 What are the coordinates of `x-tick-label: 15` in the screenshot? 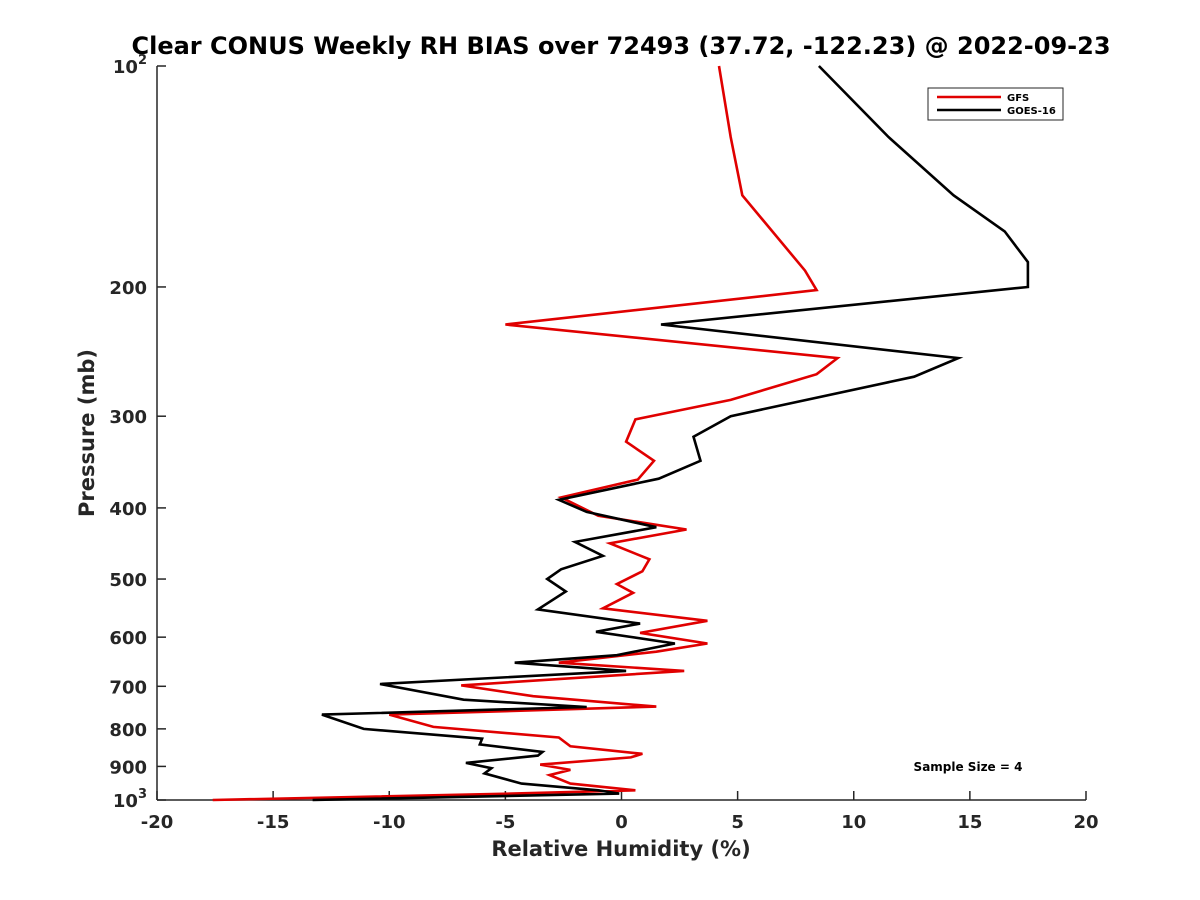 It's located at (969, 822).